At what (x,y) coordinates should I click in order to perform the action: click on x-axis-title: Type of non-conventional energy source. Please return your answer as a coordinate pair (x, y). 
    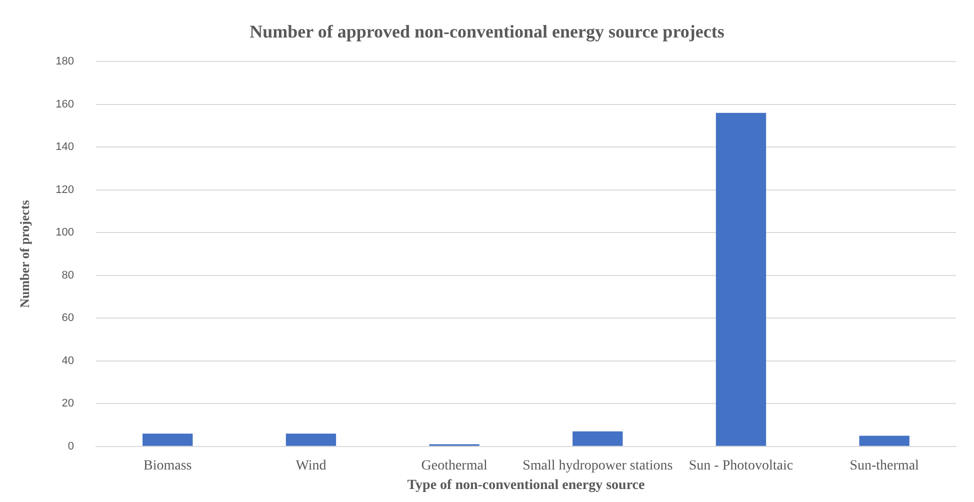
    Looking at the image, I should click on (526, 486).